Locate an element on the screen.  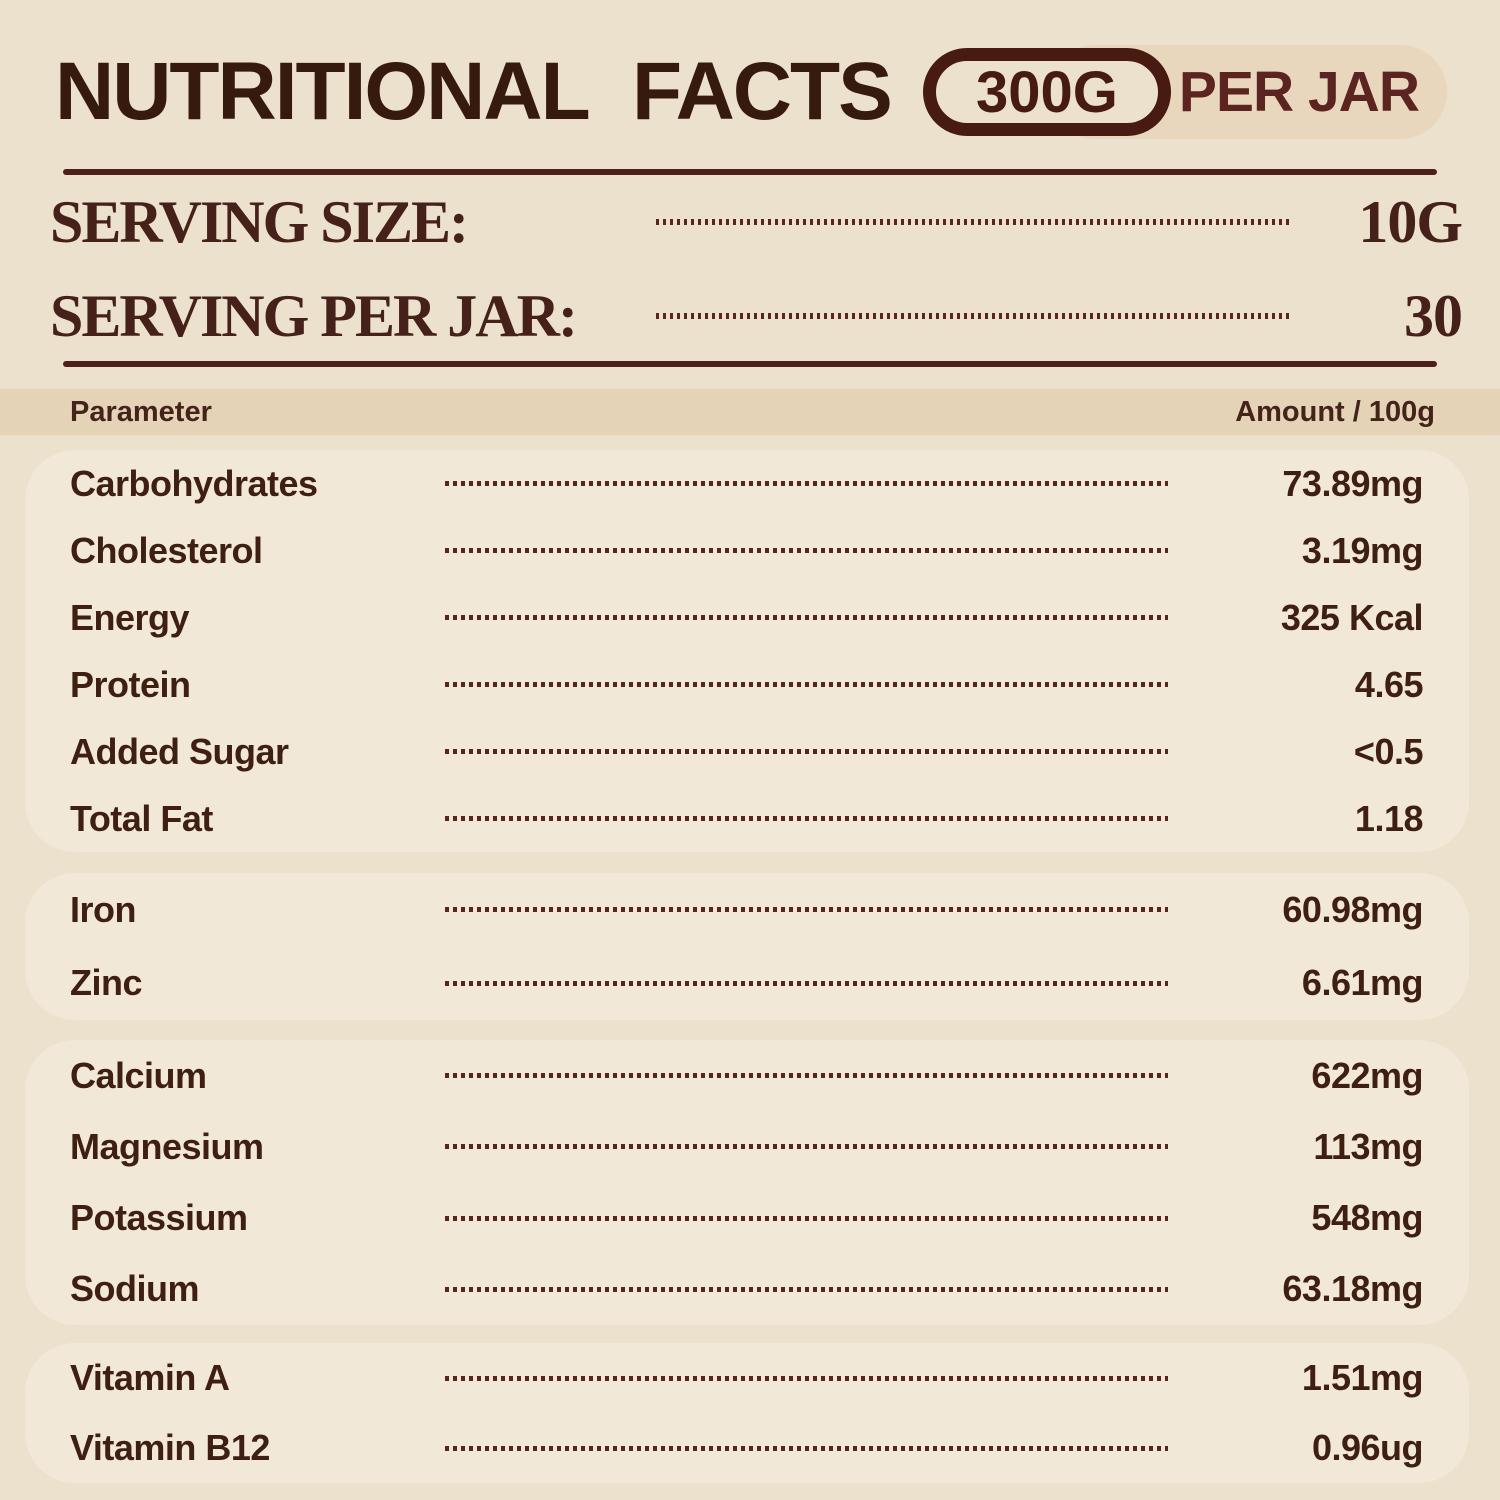
page-title: NUTRITIONAL FACTS is located at coordinates (474, 91).